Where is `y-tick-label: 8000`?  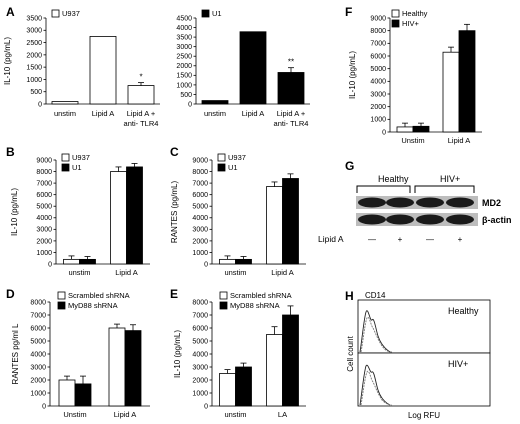 y-tick-label: 8000 is located at coordinates (44, 172).